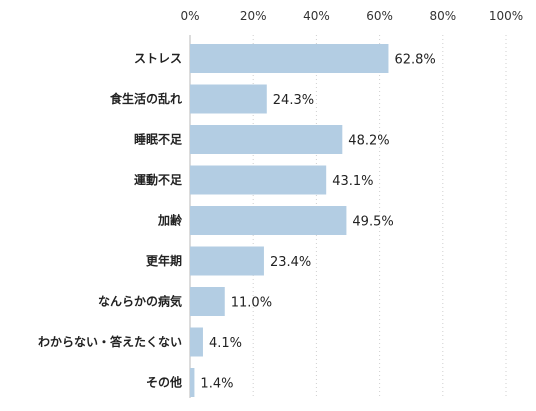  I want to click on category-label: その他, so click(164, 382).